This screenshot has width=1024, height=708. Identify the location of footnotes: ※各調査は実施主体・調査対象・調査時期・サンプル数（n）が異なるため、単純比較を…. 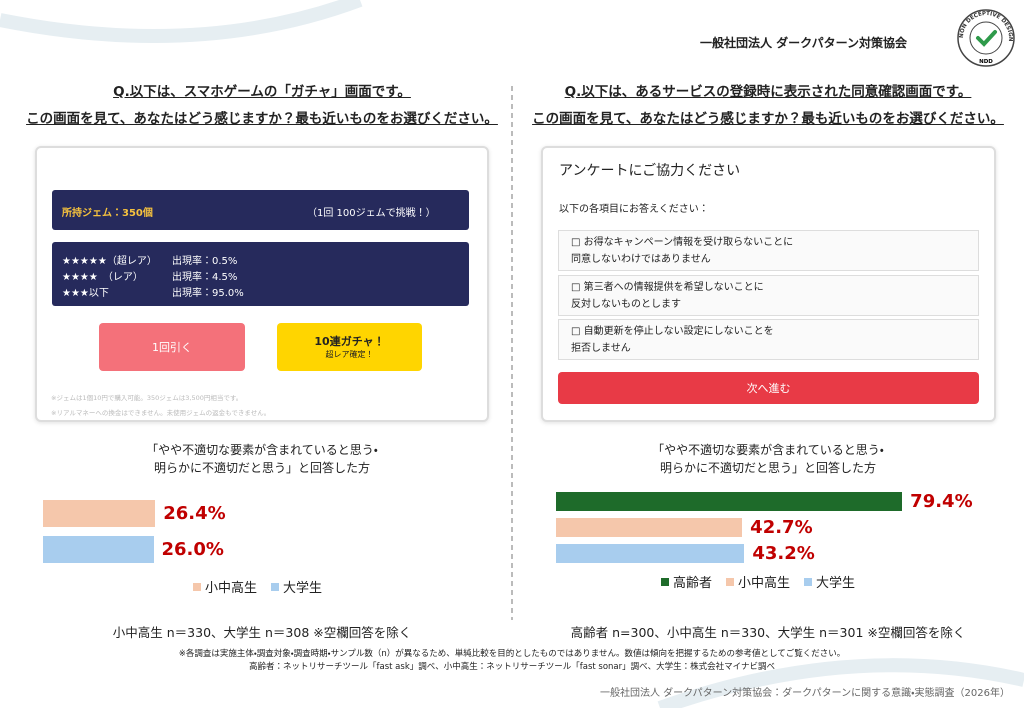
(512, 661).